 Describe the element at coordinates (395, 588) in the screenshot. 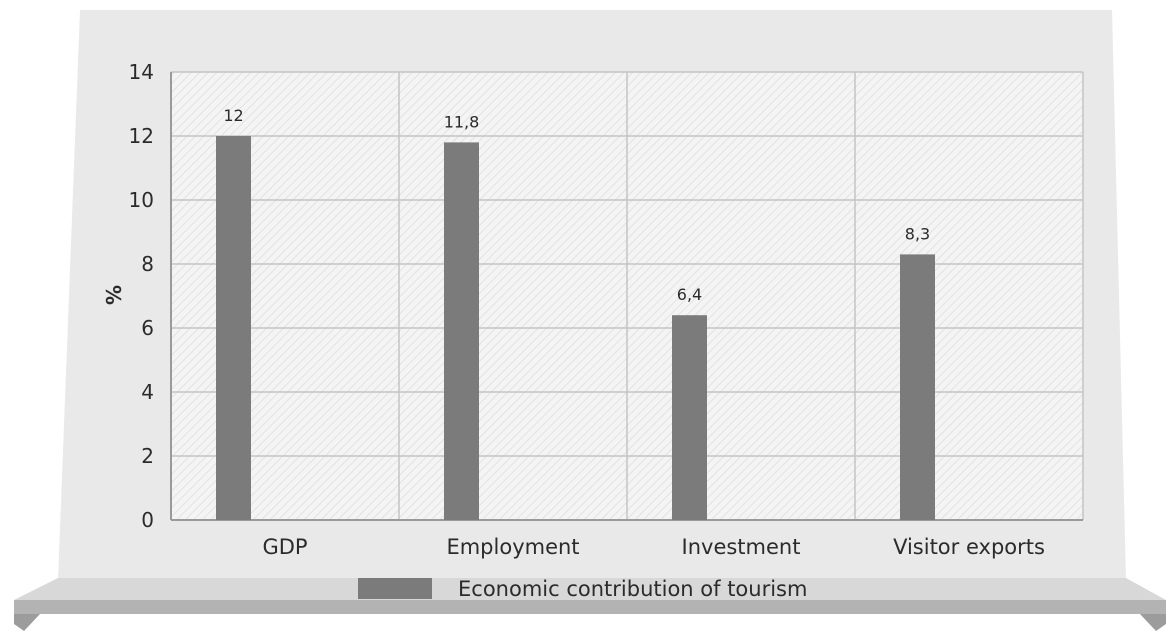

I see `legend-swatch` at that location.